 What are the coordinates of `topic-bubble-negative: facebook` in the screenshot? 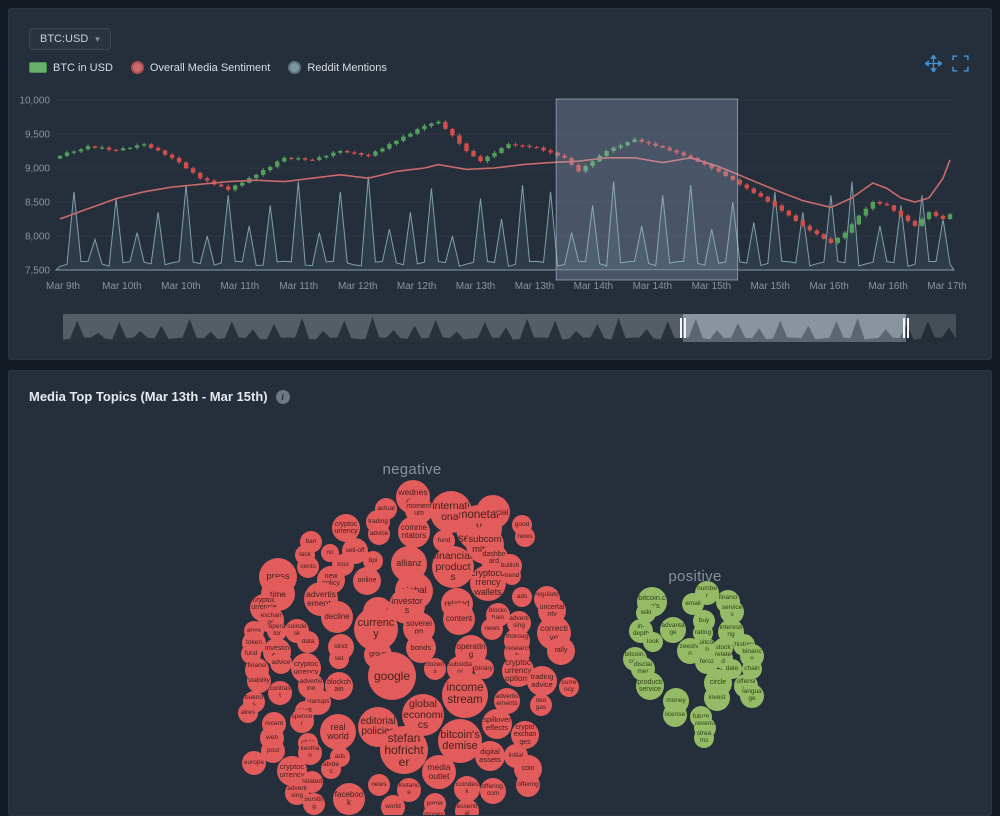 It's located at (349, 799).